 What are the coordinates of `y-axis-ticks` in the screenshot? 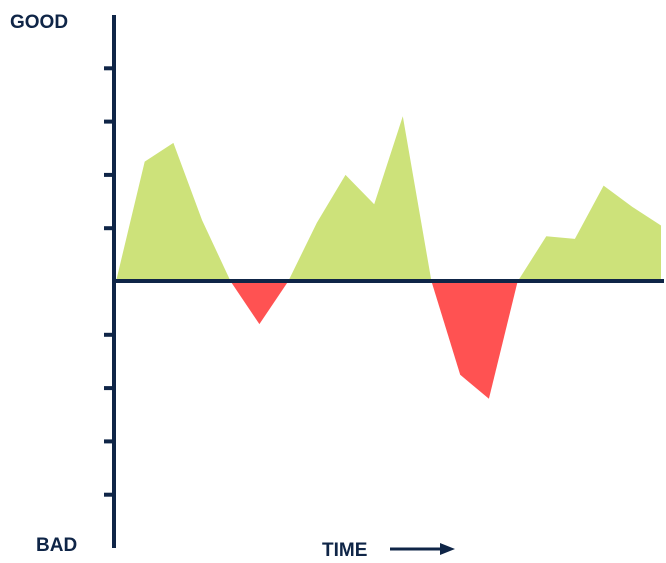 It's located at (109, 281).